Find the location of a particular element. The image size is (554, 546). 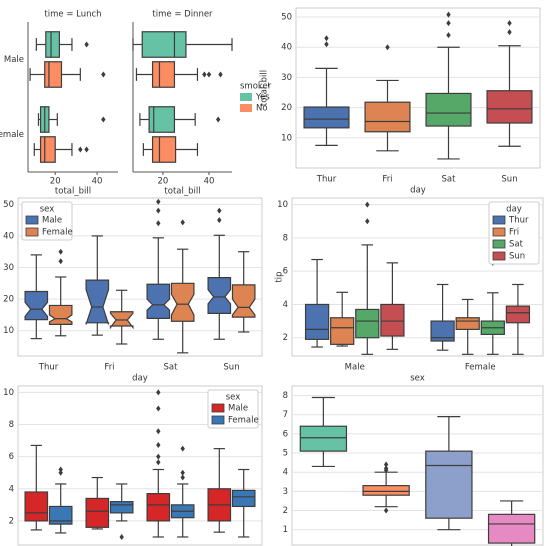

y-tick-label: 7 is located at coordinates (285, 415).